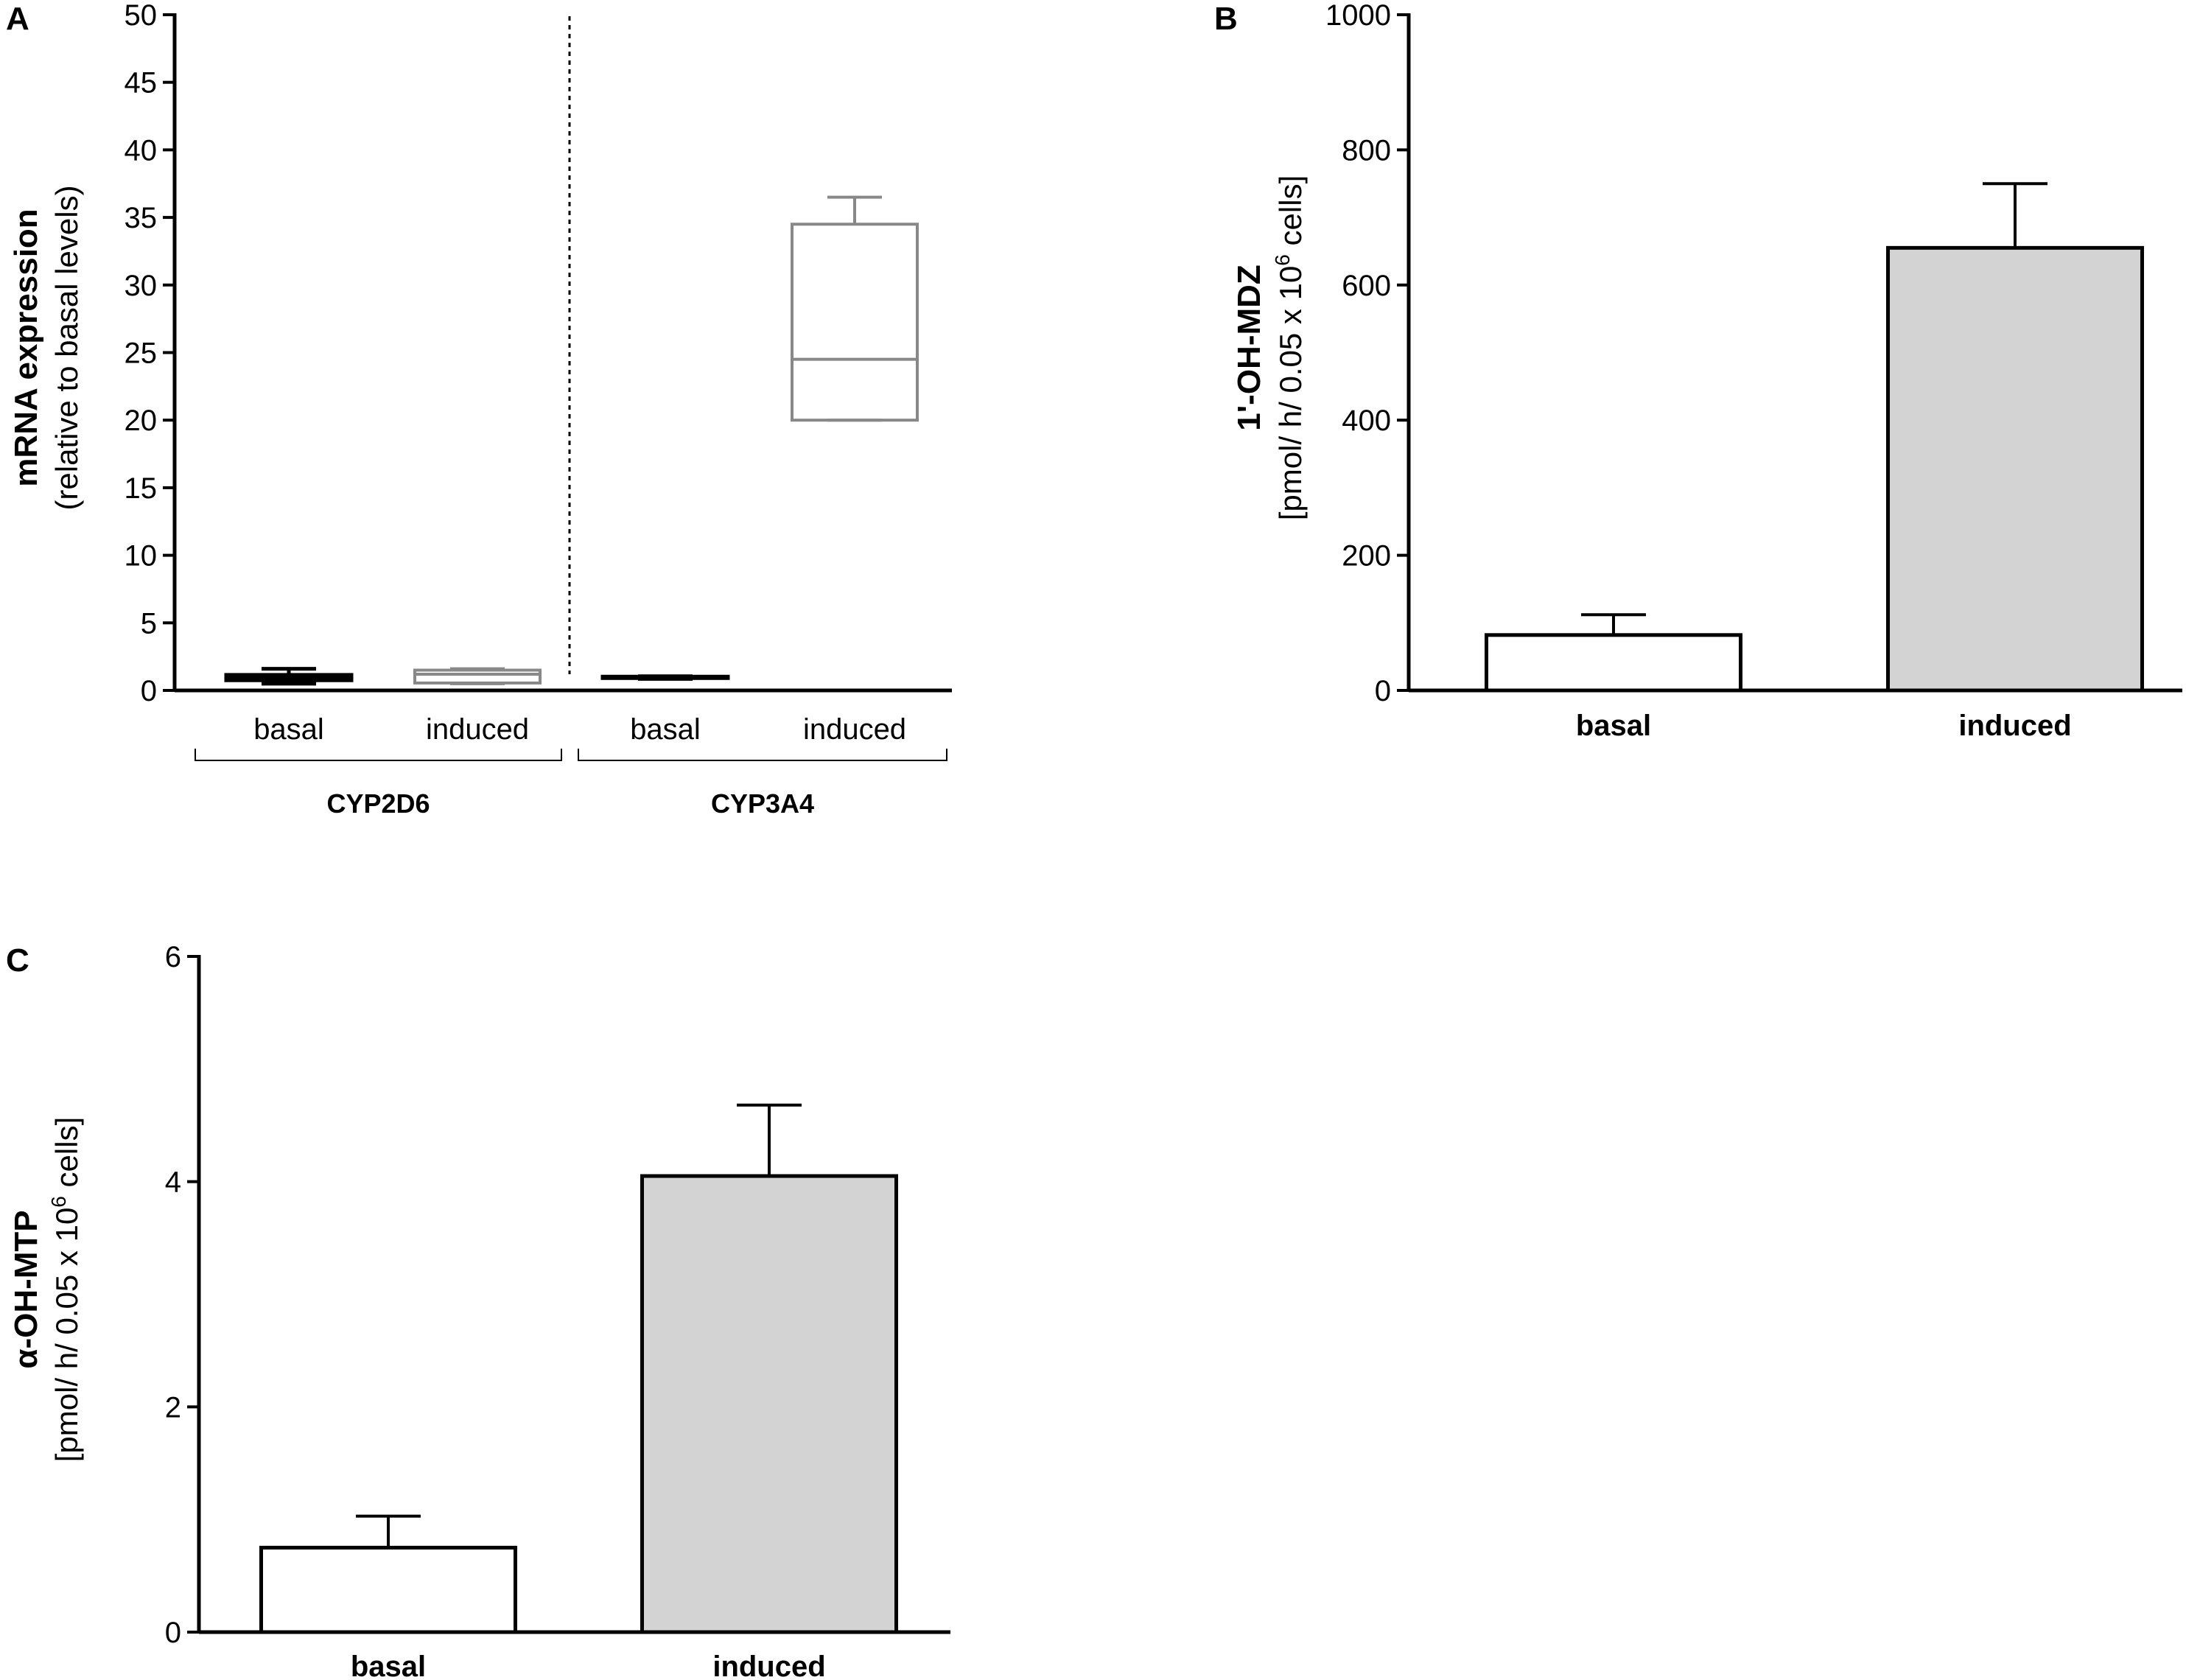 This screenshot has width=2186, height=1680. I want to click on panel-b-y-tick-label: 0, so click(1383, 691).